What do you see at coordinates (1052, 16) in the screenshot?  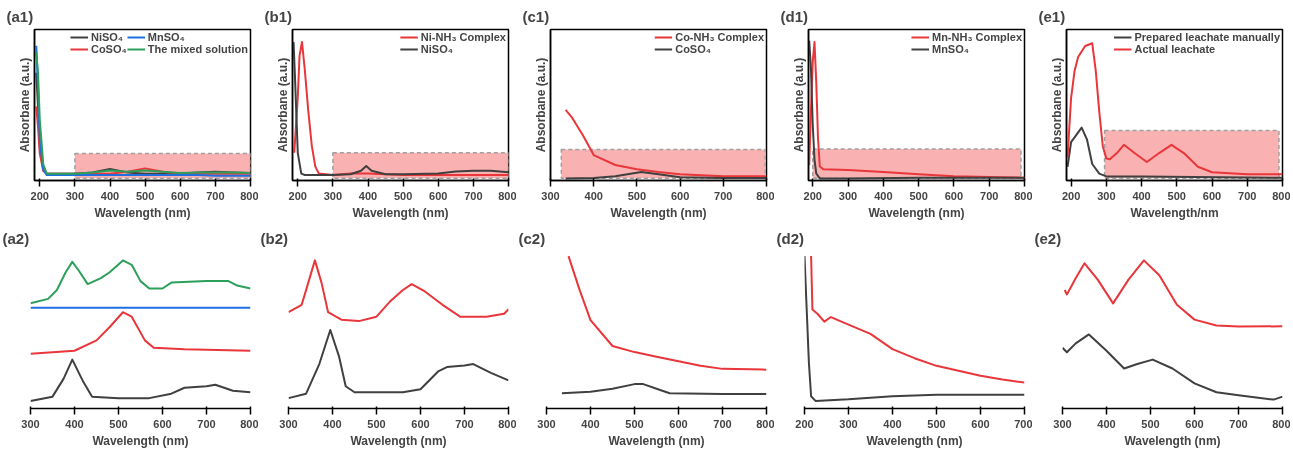 I see `chart-title: (e1)` at bounding box center [1052, 16].